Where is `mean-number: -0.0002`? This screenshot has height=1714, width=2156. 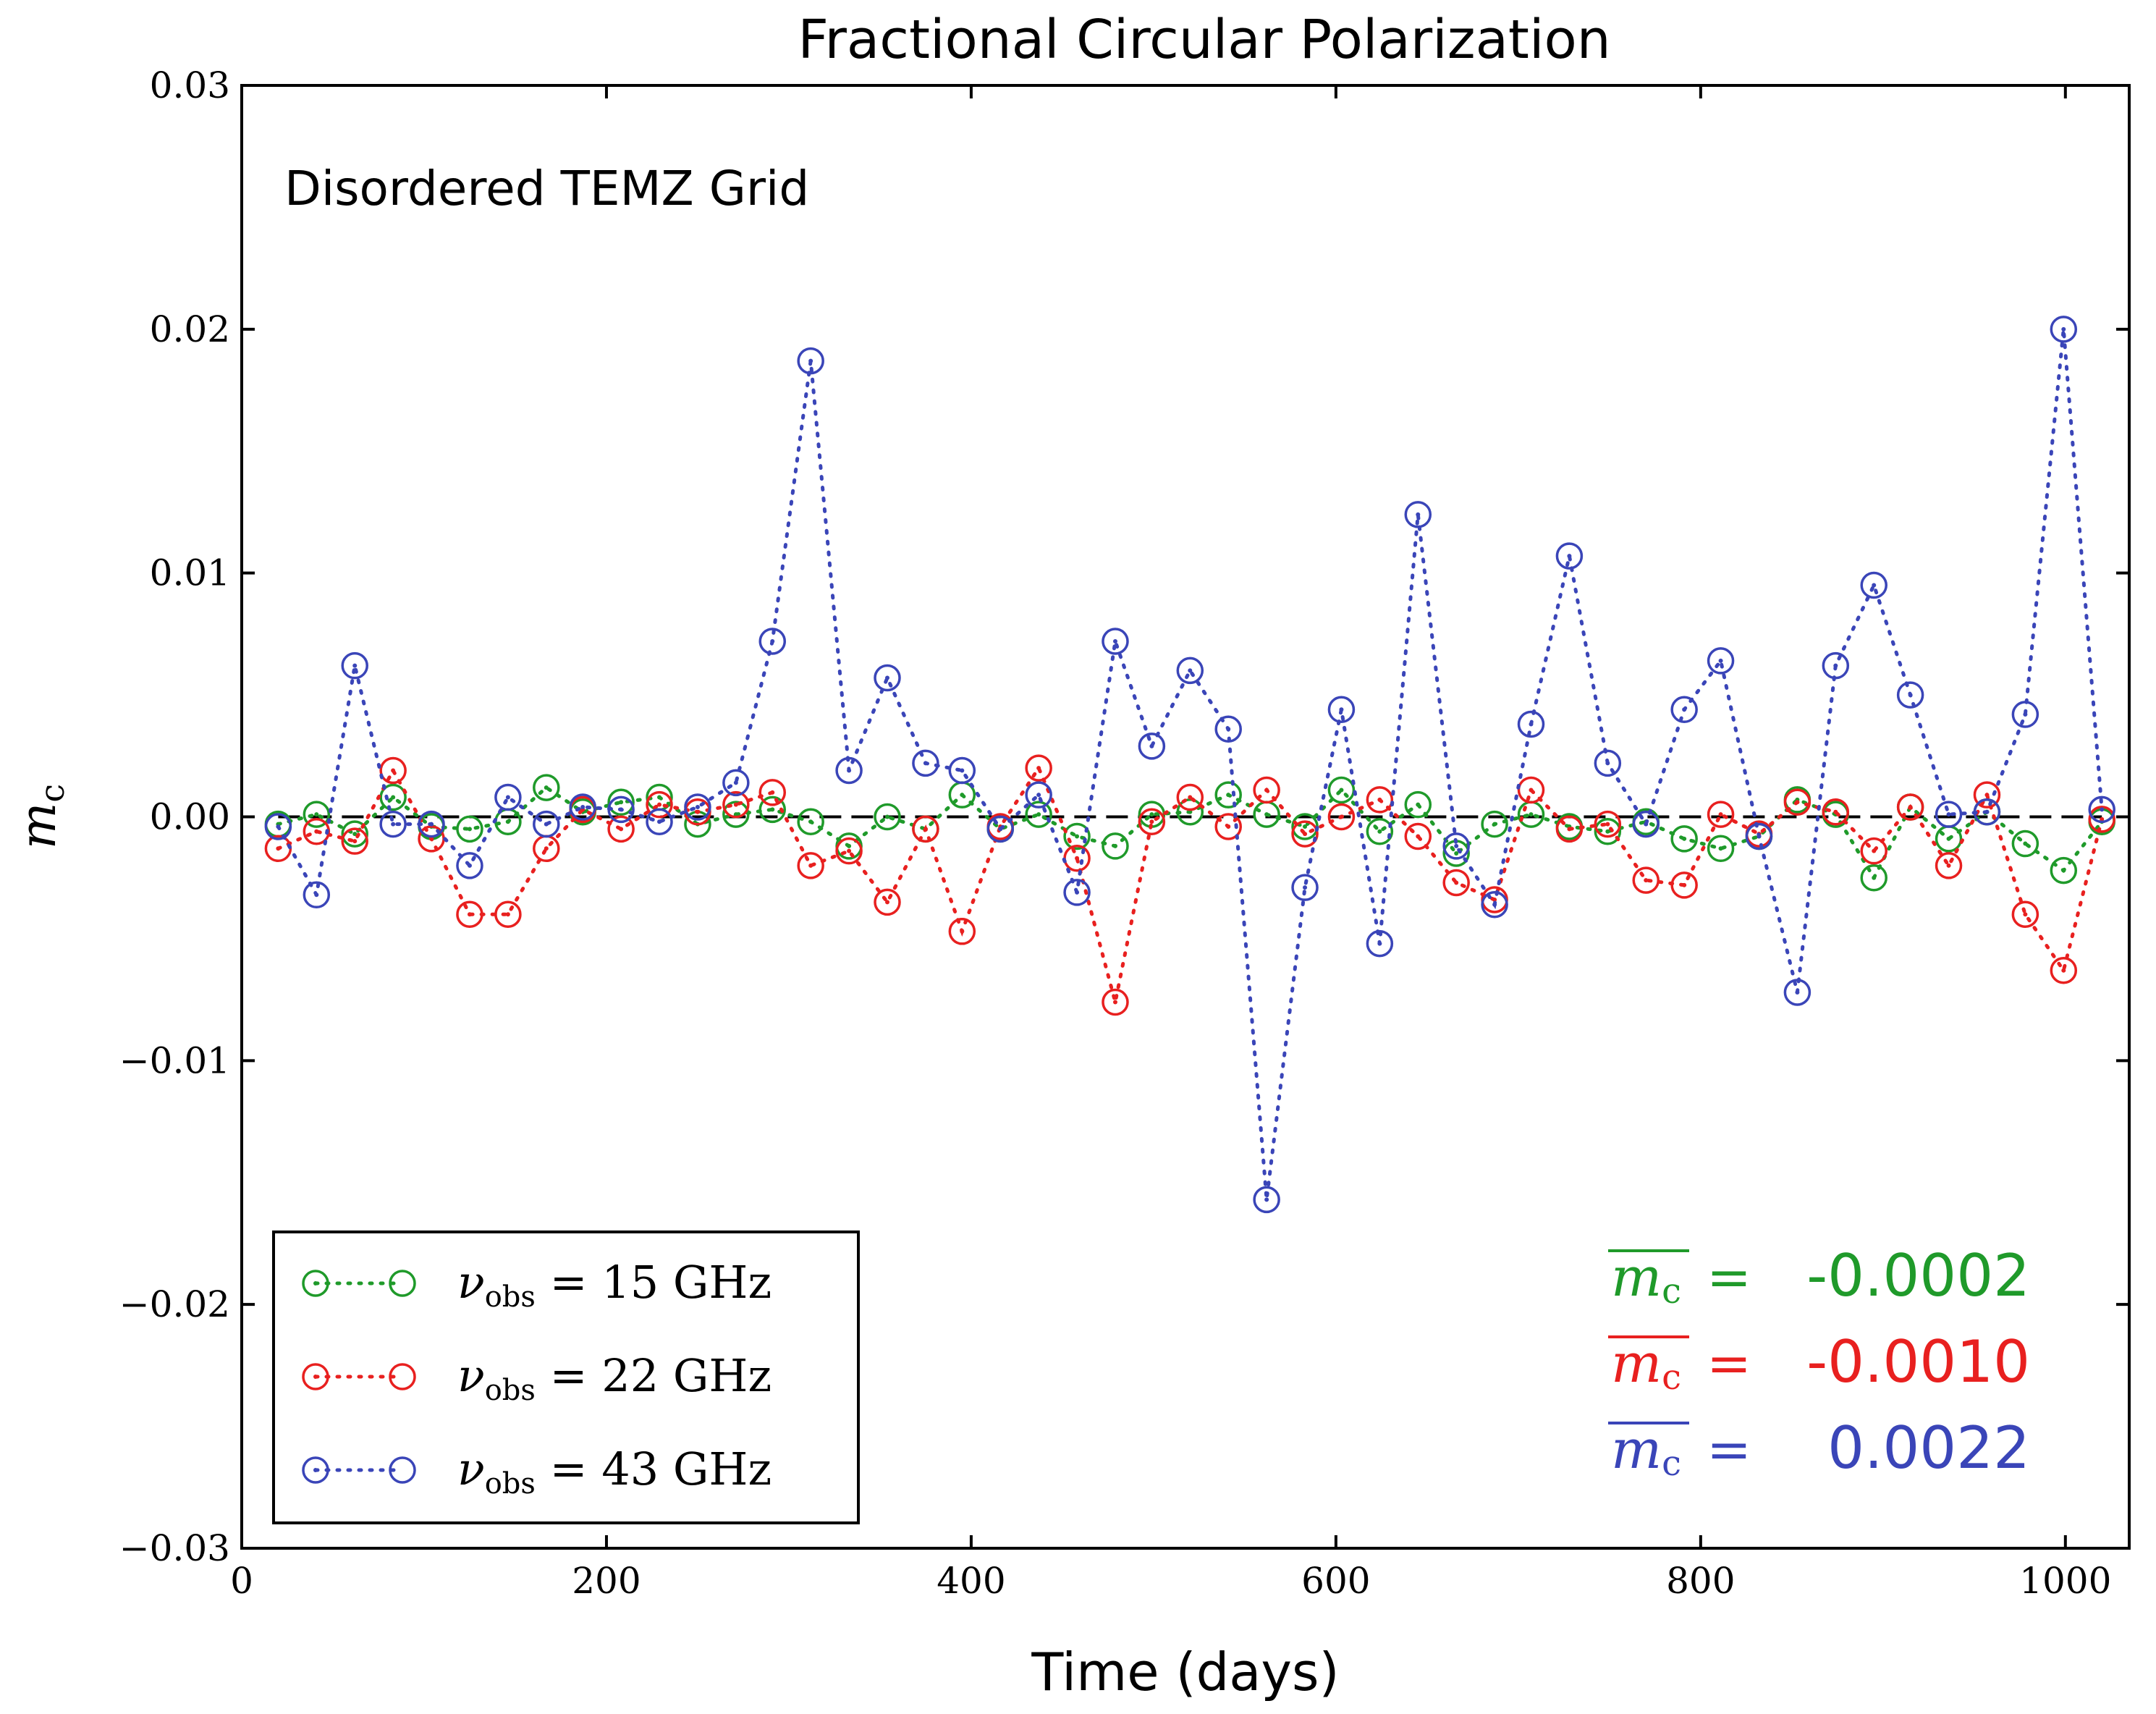
mean-number: -0.0002 is located at coordinates (1918, 1275).